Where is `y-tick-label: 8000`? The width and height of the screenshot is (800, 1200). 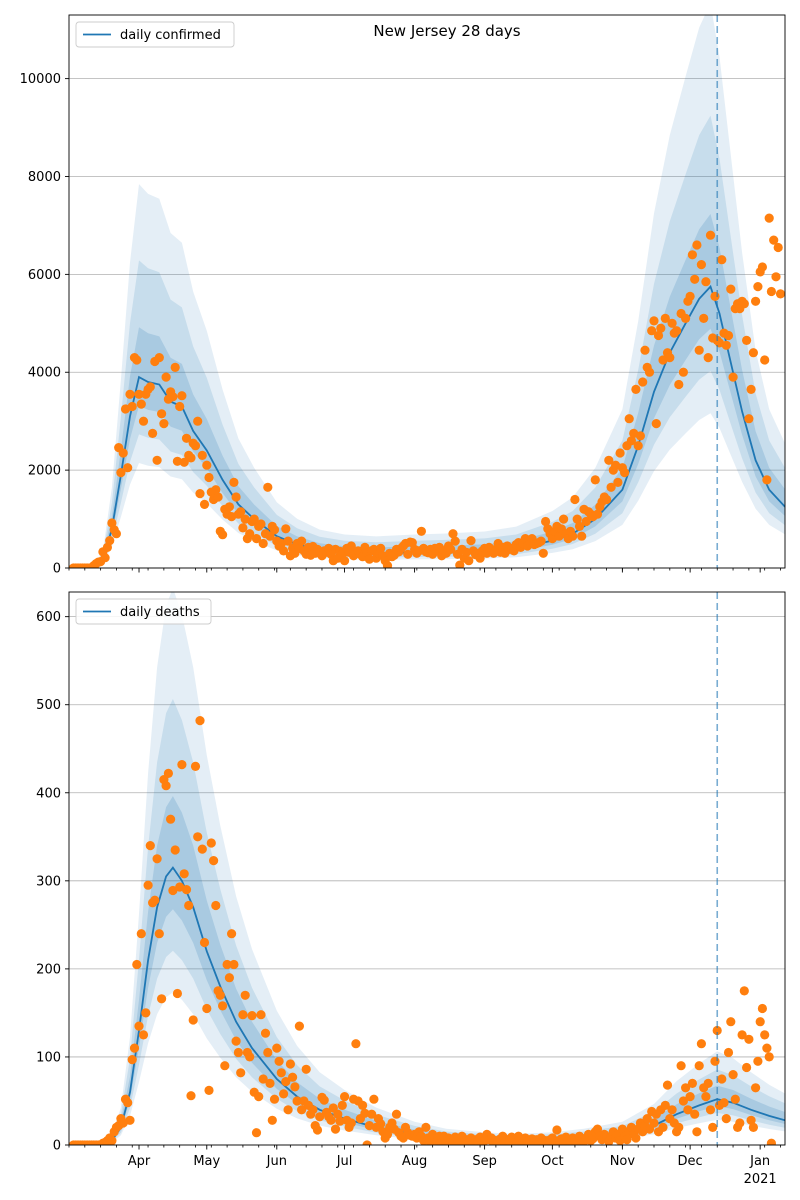
y-tick-label: 8000 is located at coordinates (44, 177).